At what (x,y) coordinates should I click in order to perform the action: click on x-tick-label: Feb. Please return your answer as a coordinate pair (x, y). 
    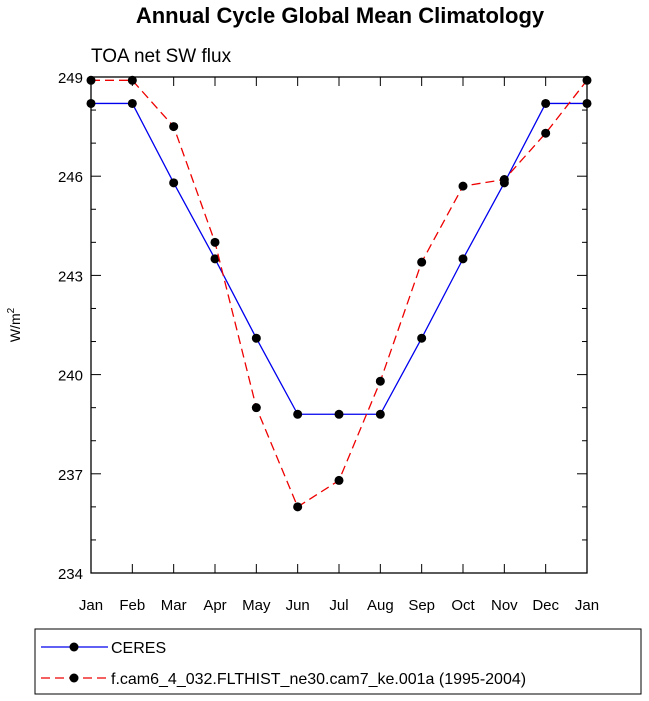
    Looking at the image, I should click on (132, 605).